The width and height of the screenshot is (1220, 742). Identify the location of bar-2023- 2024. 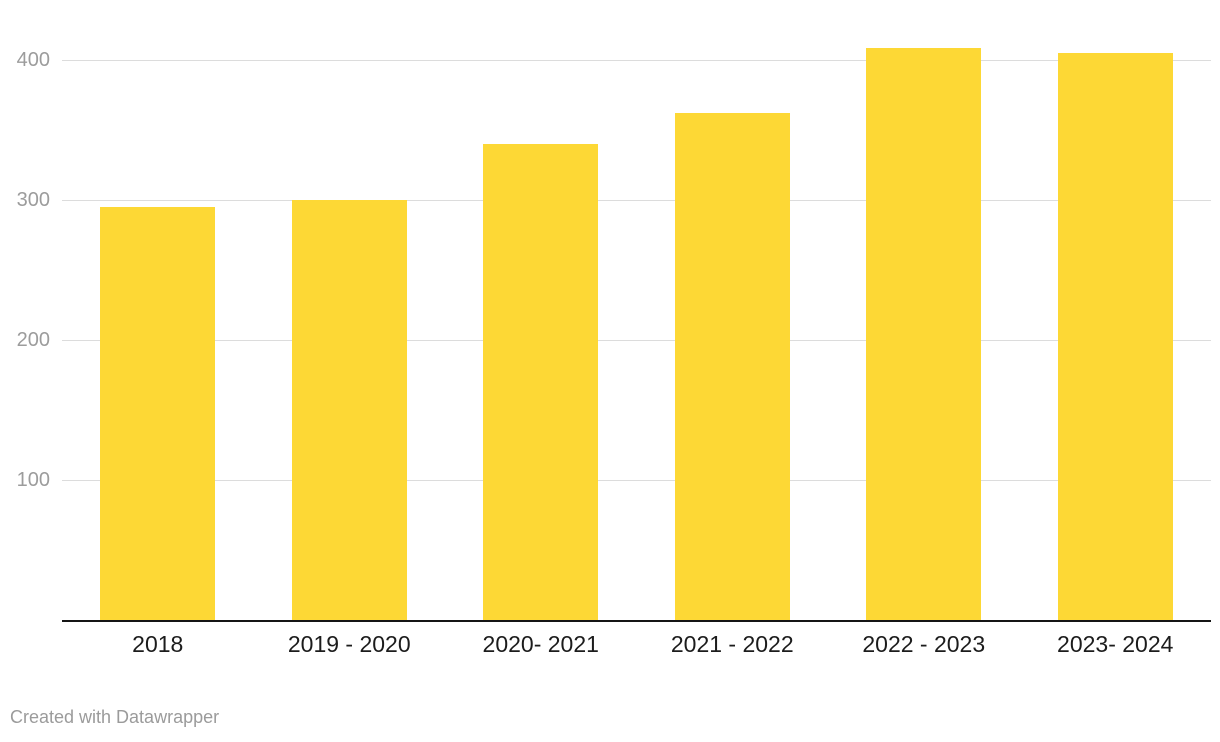
(1115, 336).